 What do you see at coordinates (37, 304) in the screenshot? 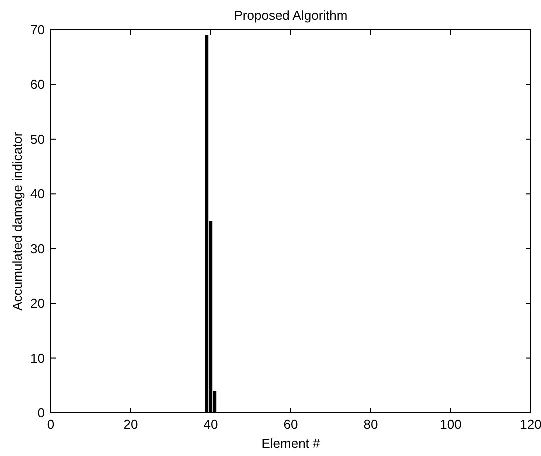
I see `y-tick-label: 20` at bounding box center [37, 304].